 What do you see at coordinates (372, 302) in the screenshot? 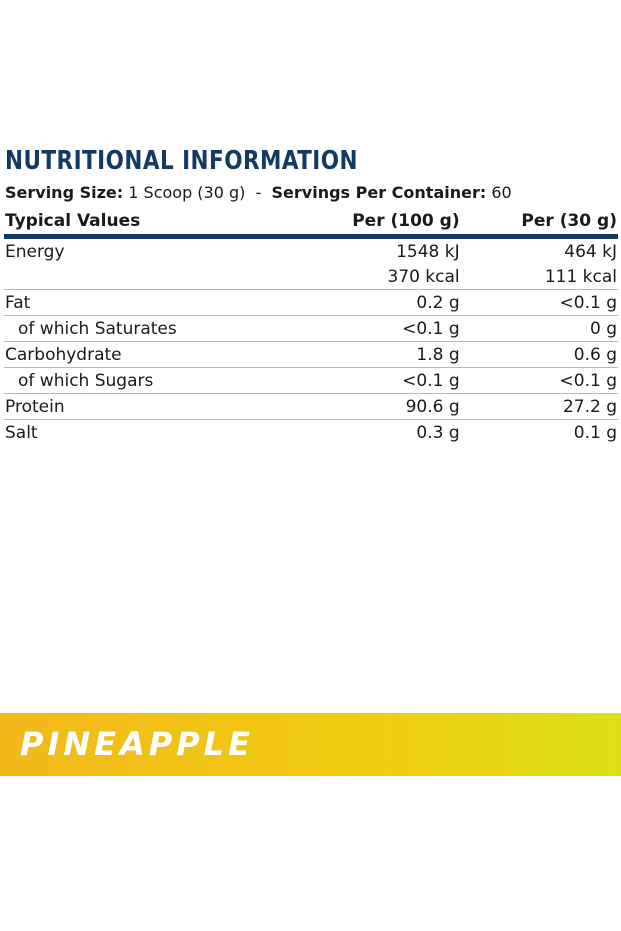
I see `cell: 0.2 g` at bounding box center [372, 302].